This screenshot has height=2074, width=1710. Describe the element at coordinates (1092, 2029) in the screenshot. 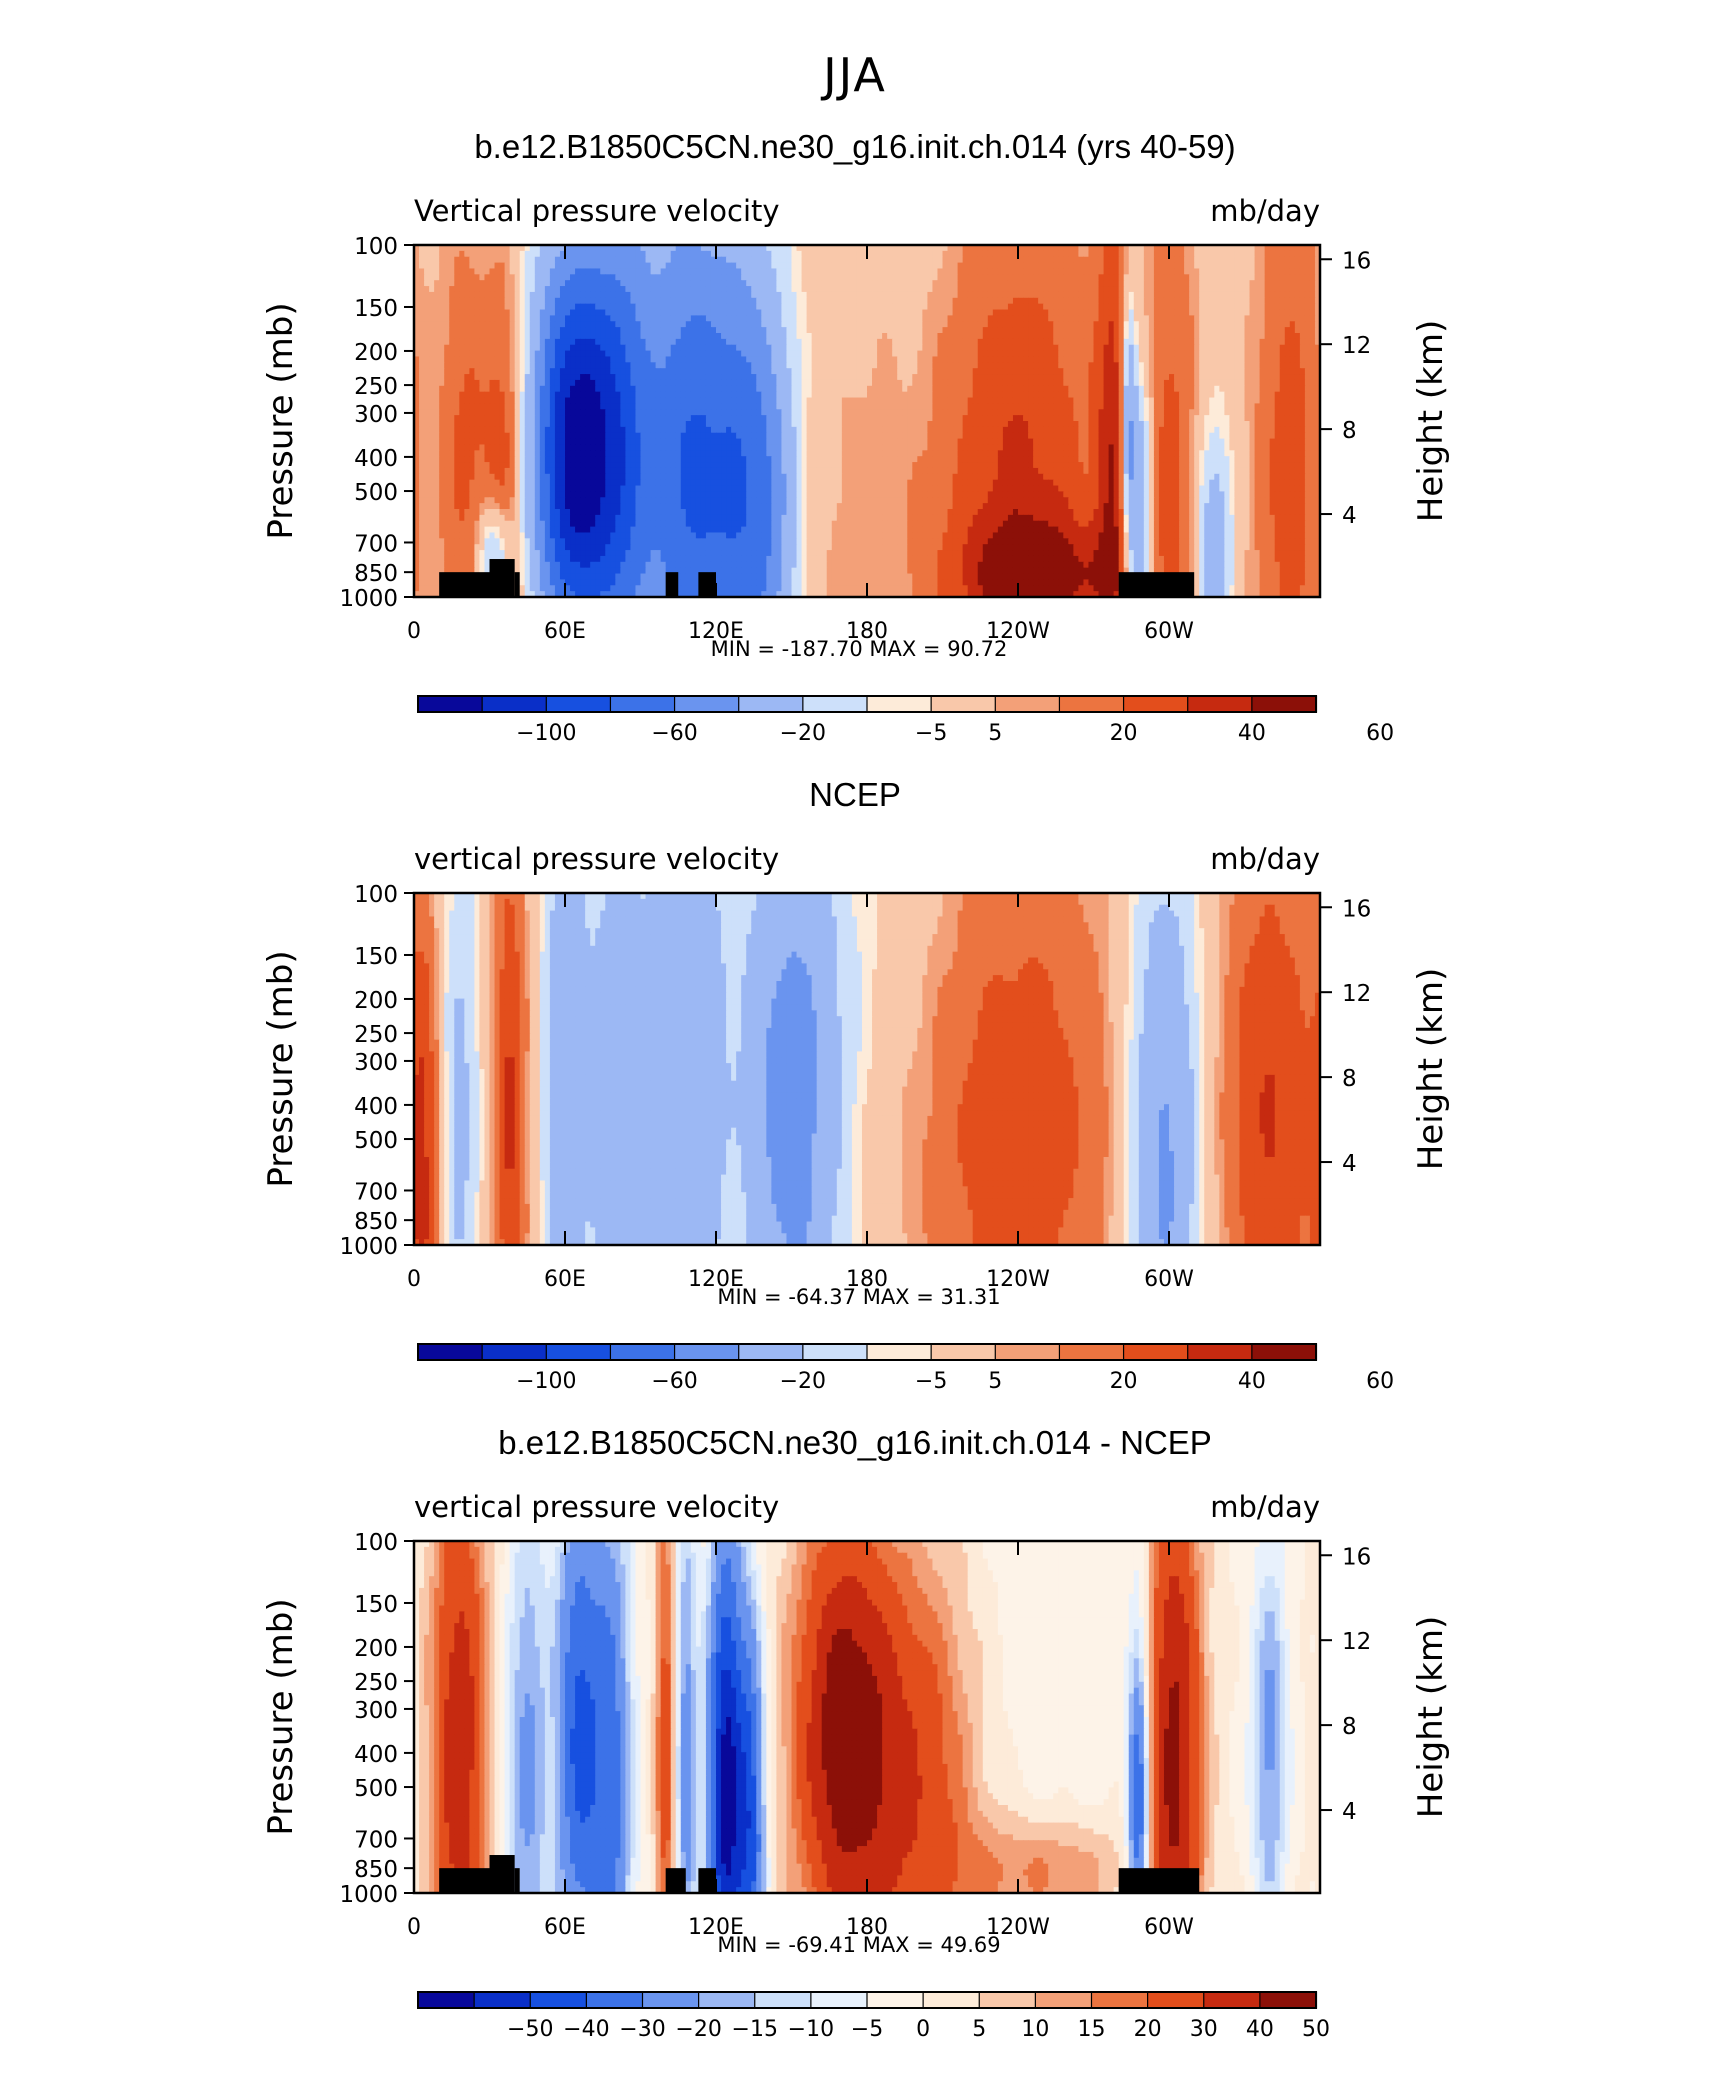

I see `colorbar-label: 15` at that location.